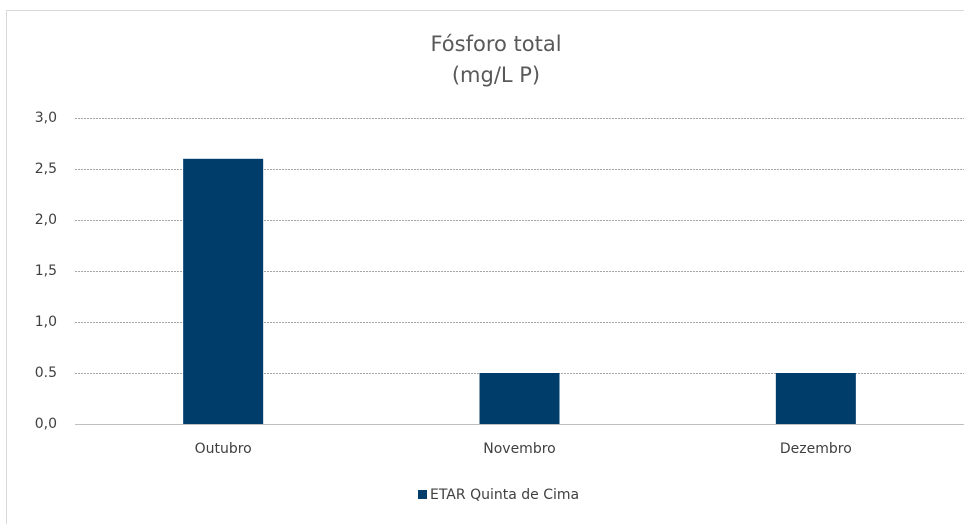  I want to click on chart-title: Fósforo total, so click(495, 44).